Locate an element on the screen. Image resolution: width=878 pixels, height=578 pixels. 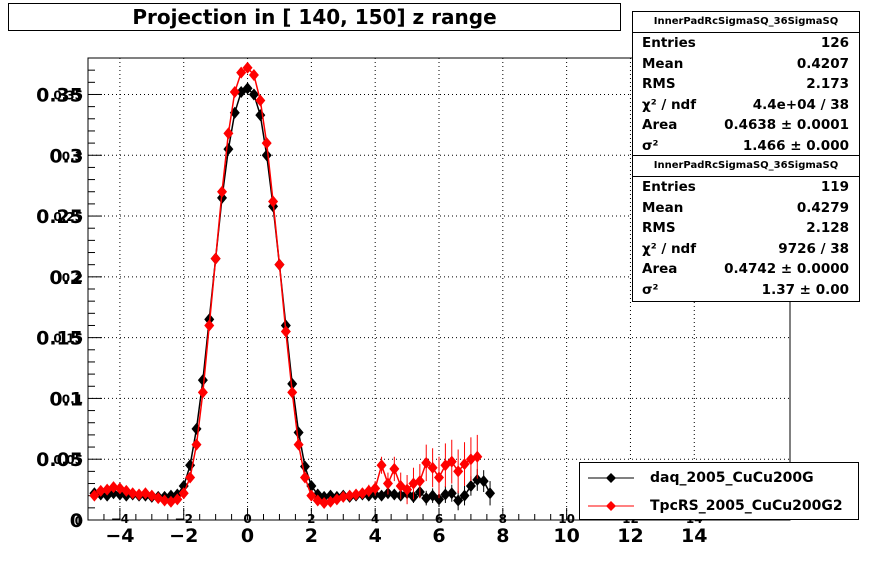
legend-entry-tpcrs: TpcRS_2005_CuCu200G2 is located at coordinates (719, 506).